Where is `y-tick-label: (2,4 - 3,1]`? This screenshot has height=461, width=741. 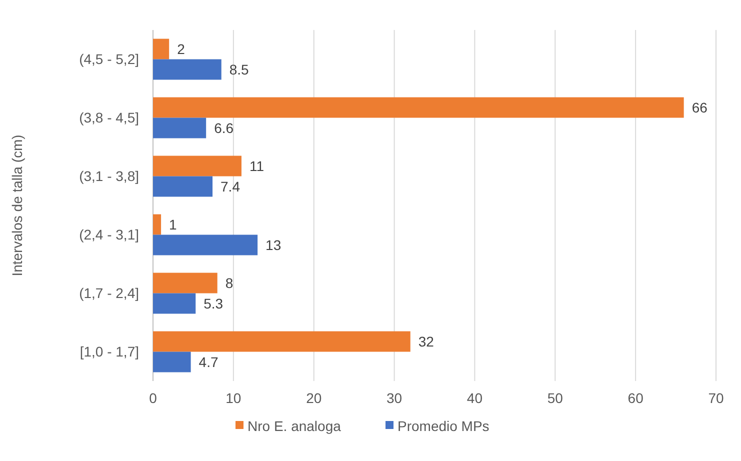
y-tick-label: (2,4 - 3,1] is located at coordinates (109, 234).